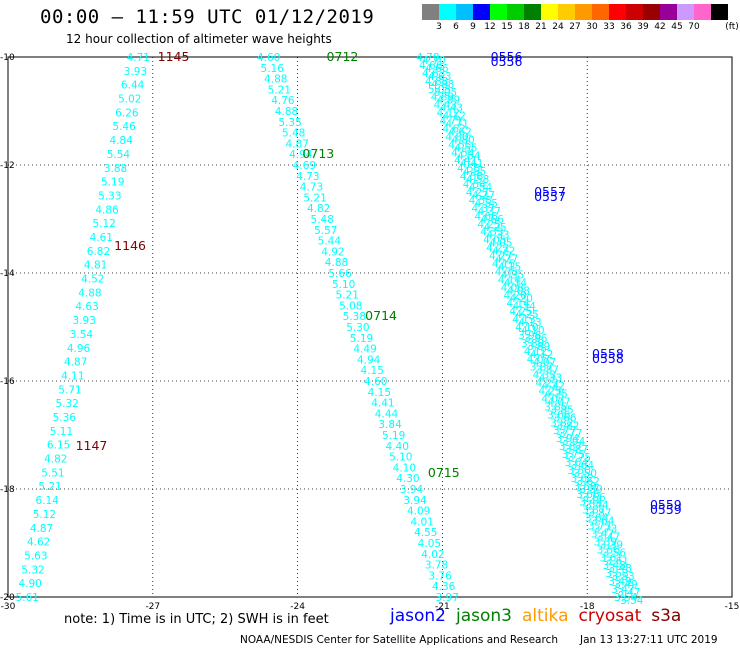  Describe the element at coordinates (503, 252) in the screenshot. I see `wave-height-value: 4.22` at that location.